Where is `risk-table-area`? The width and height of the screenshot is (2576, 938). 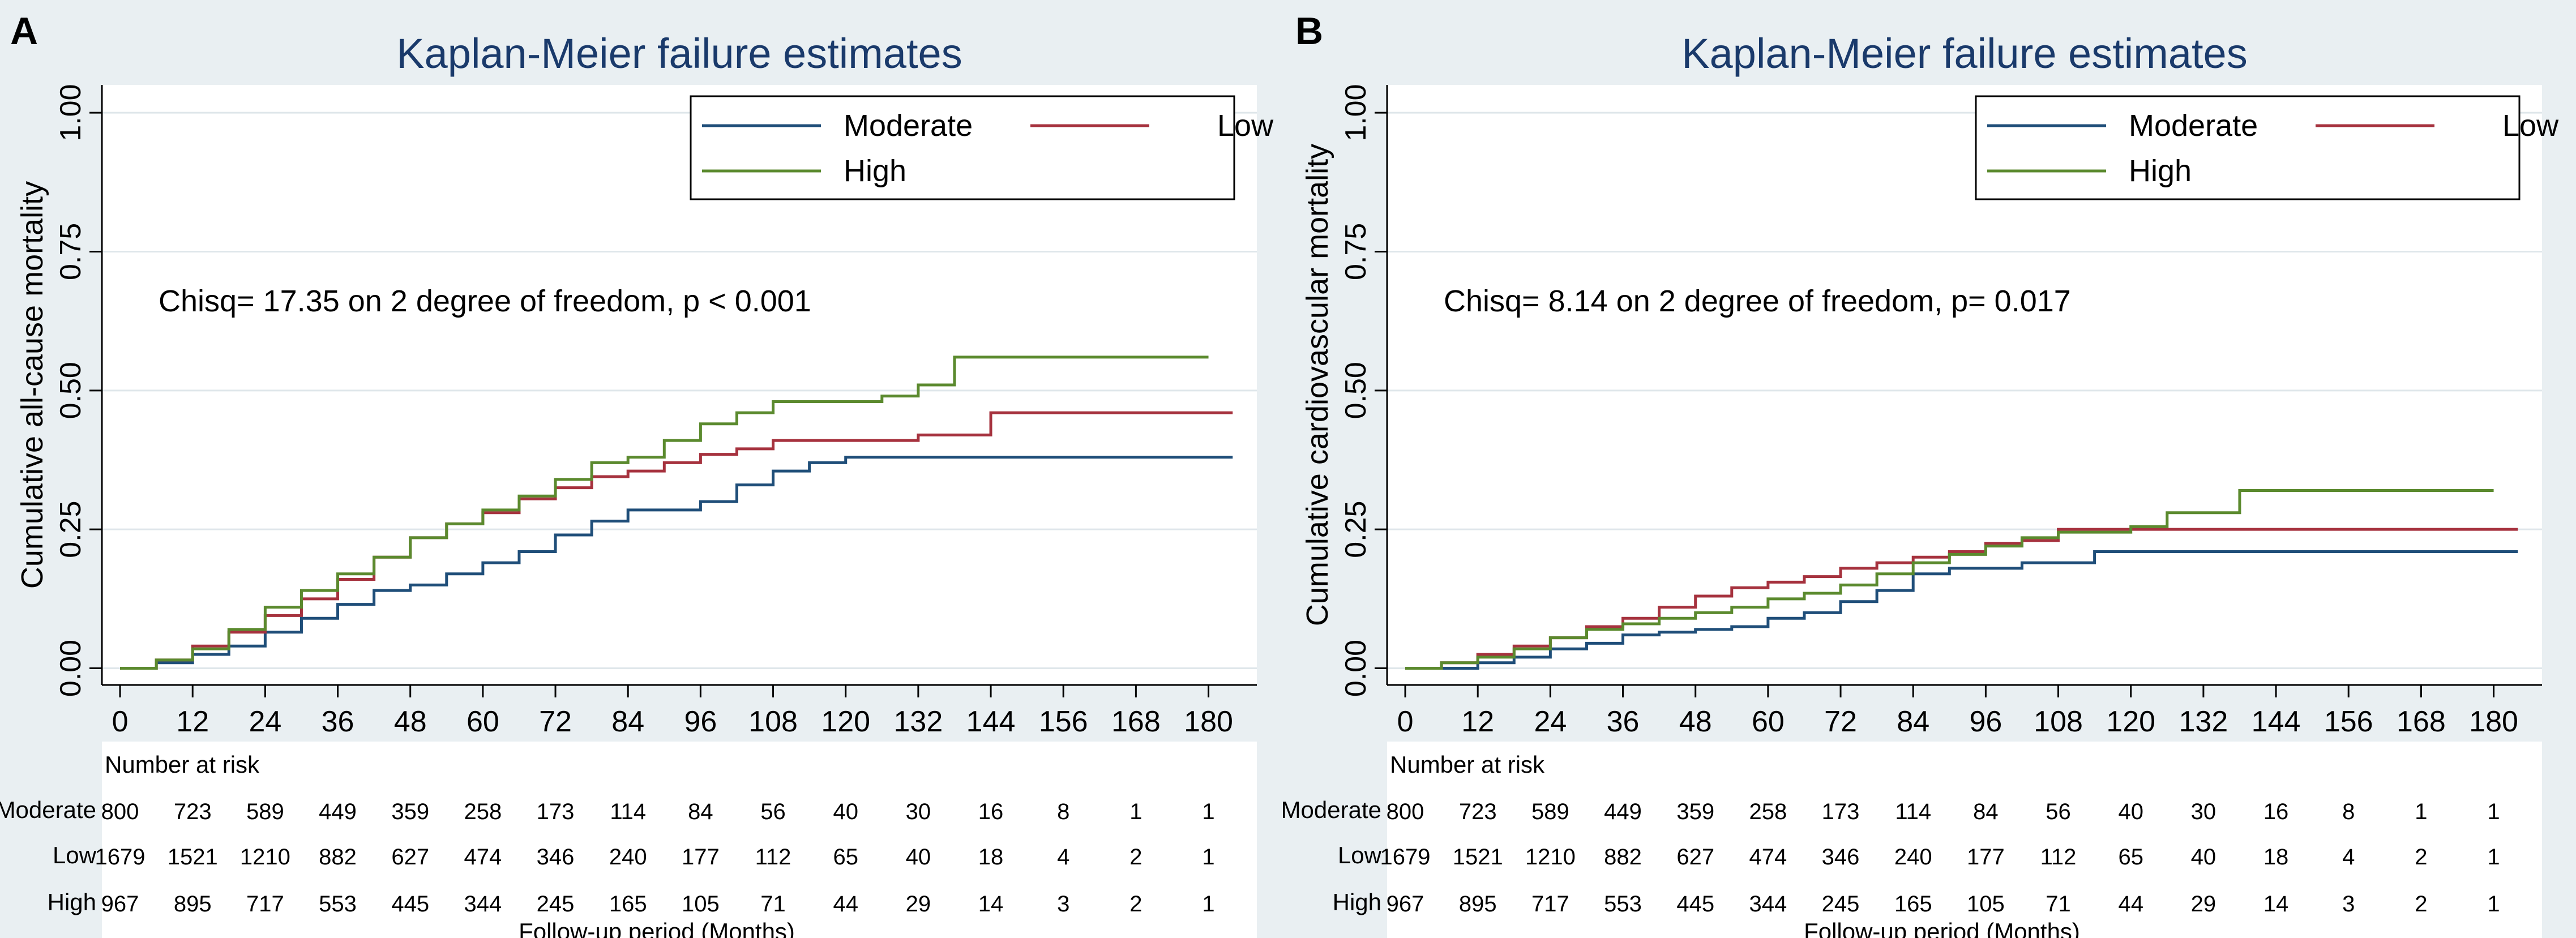
risk-table-area is located at coordinates (1964, 840).